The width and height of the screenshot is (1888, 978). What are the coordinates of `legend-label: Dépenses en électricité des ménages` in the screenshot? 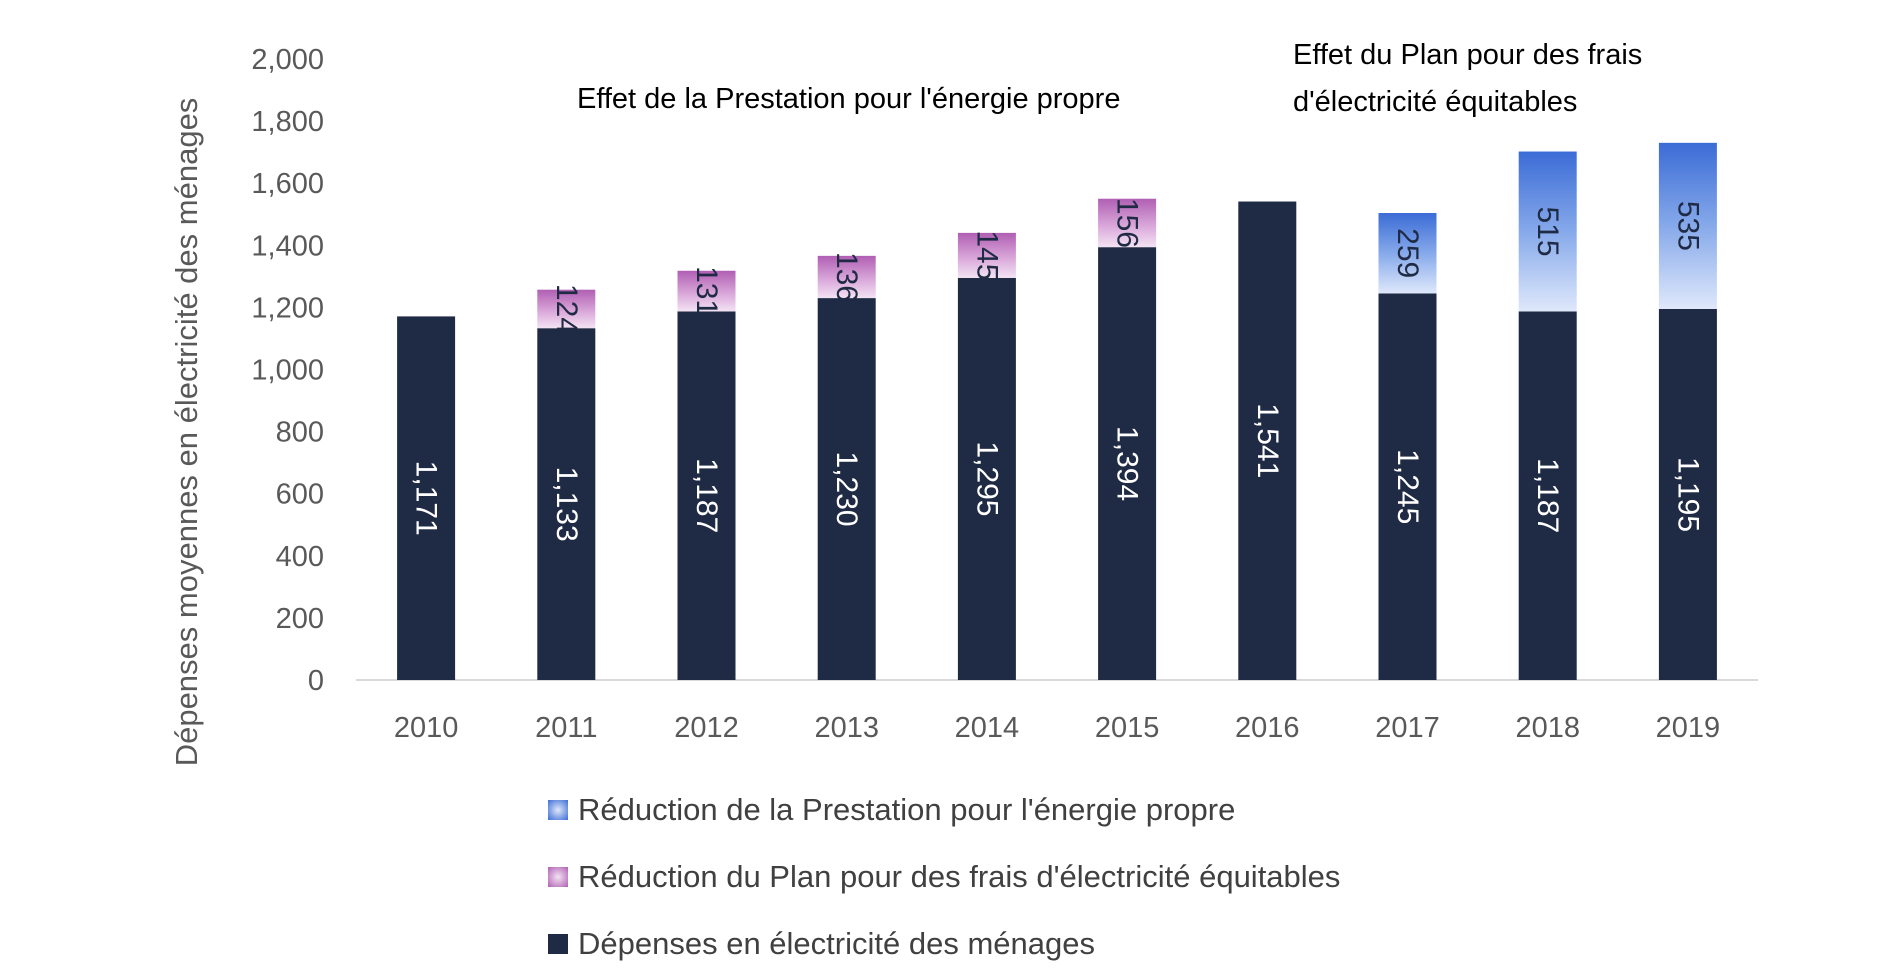 It's located at (836, 943).